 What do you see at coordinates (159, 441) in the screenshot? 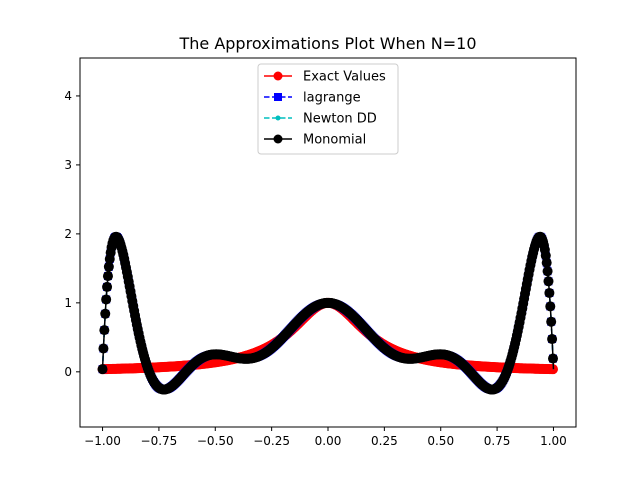
I see `x-tick-label: −0.75` at bounding box center [159, 441].